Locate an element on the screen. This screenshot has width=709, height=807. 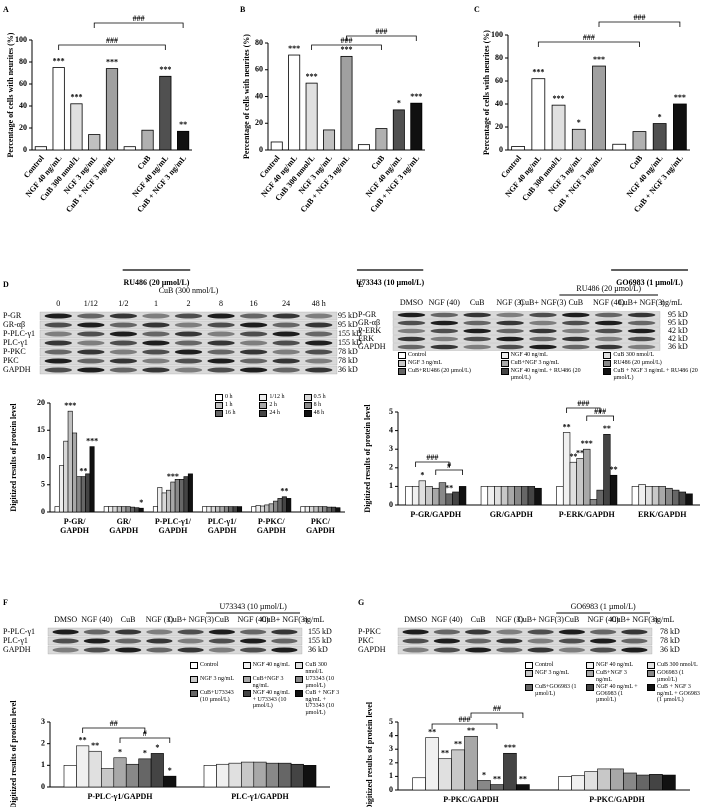
lane-label: NGF (40) is located at coordinates (97, 619).